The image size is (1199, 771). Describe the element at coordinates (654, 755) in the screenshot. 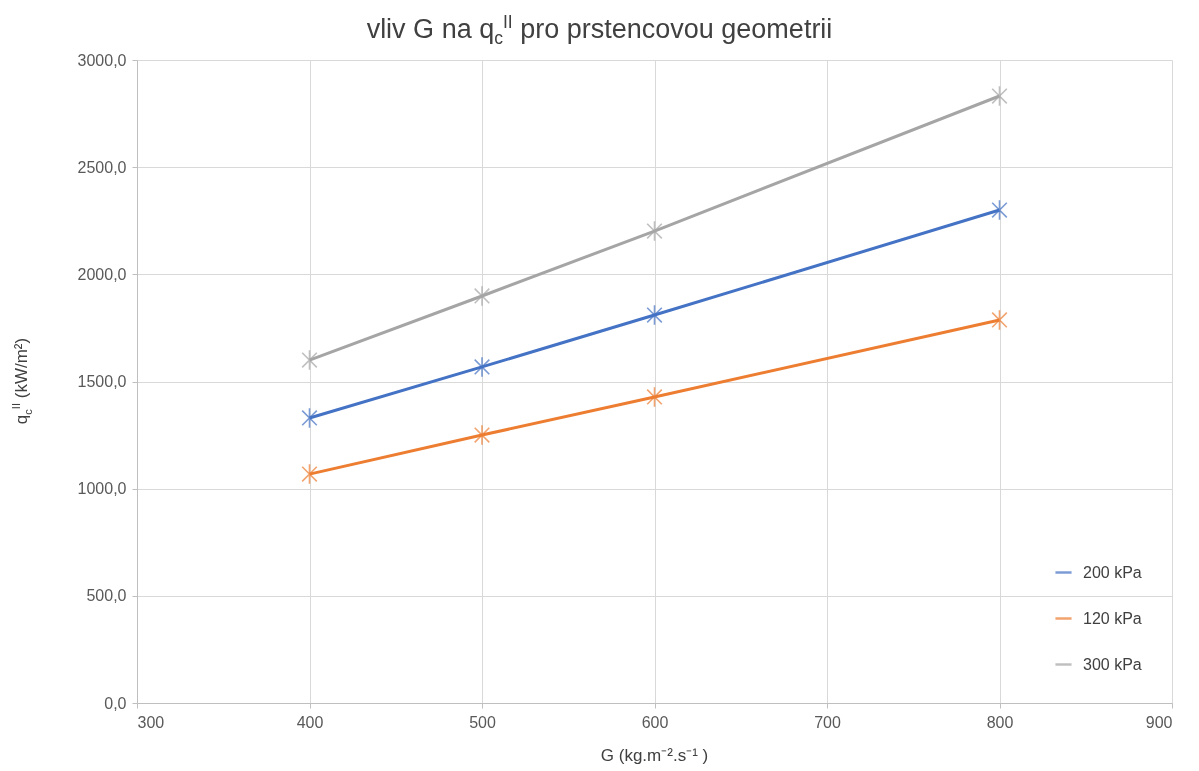

I see `x-axis-title: G (kg.m⁻².s⁻¹ )` at that location.